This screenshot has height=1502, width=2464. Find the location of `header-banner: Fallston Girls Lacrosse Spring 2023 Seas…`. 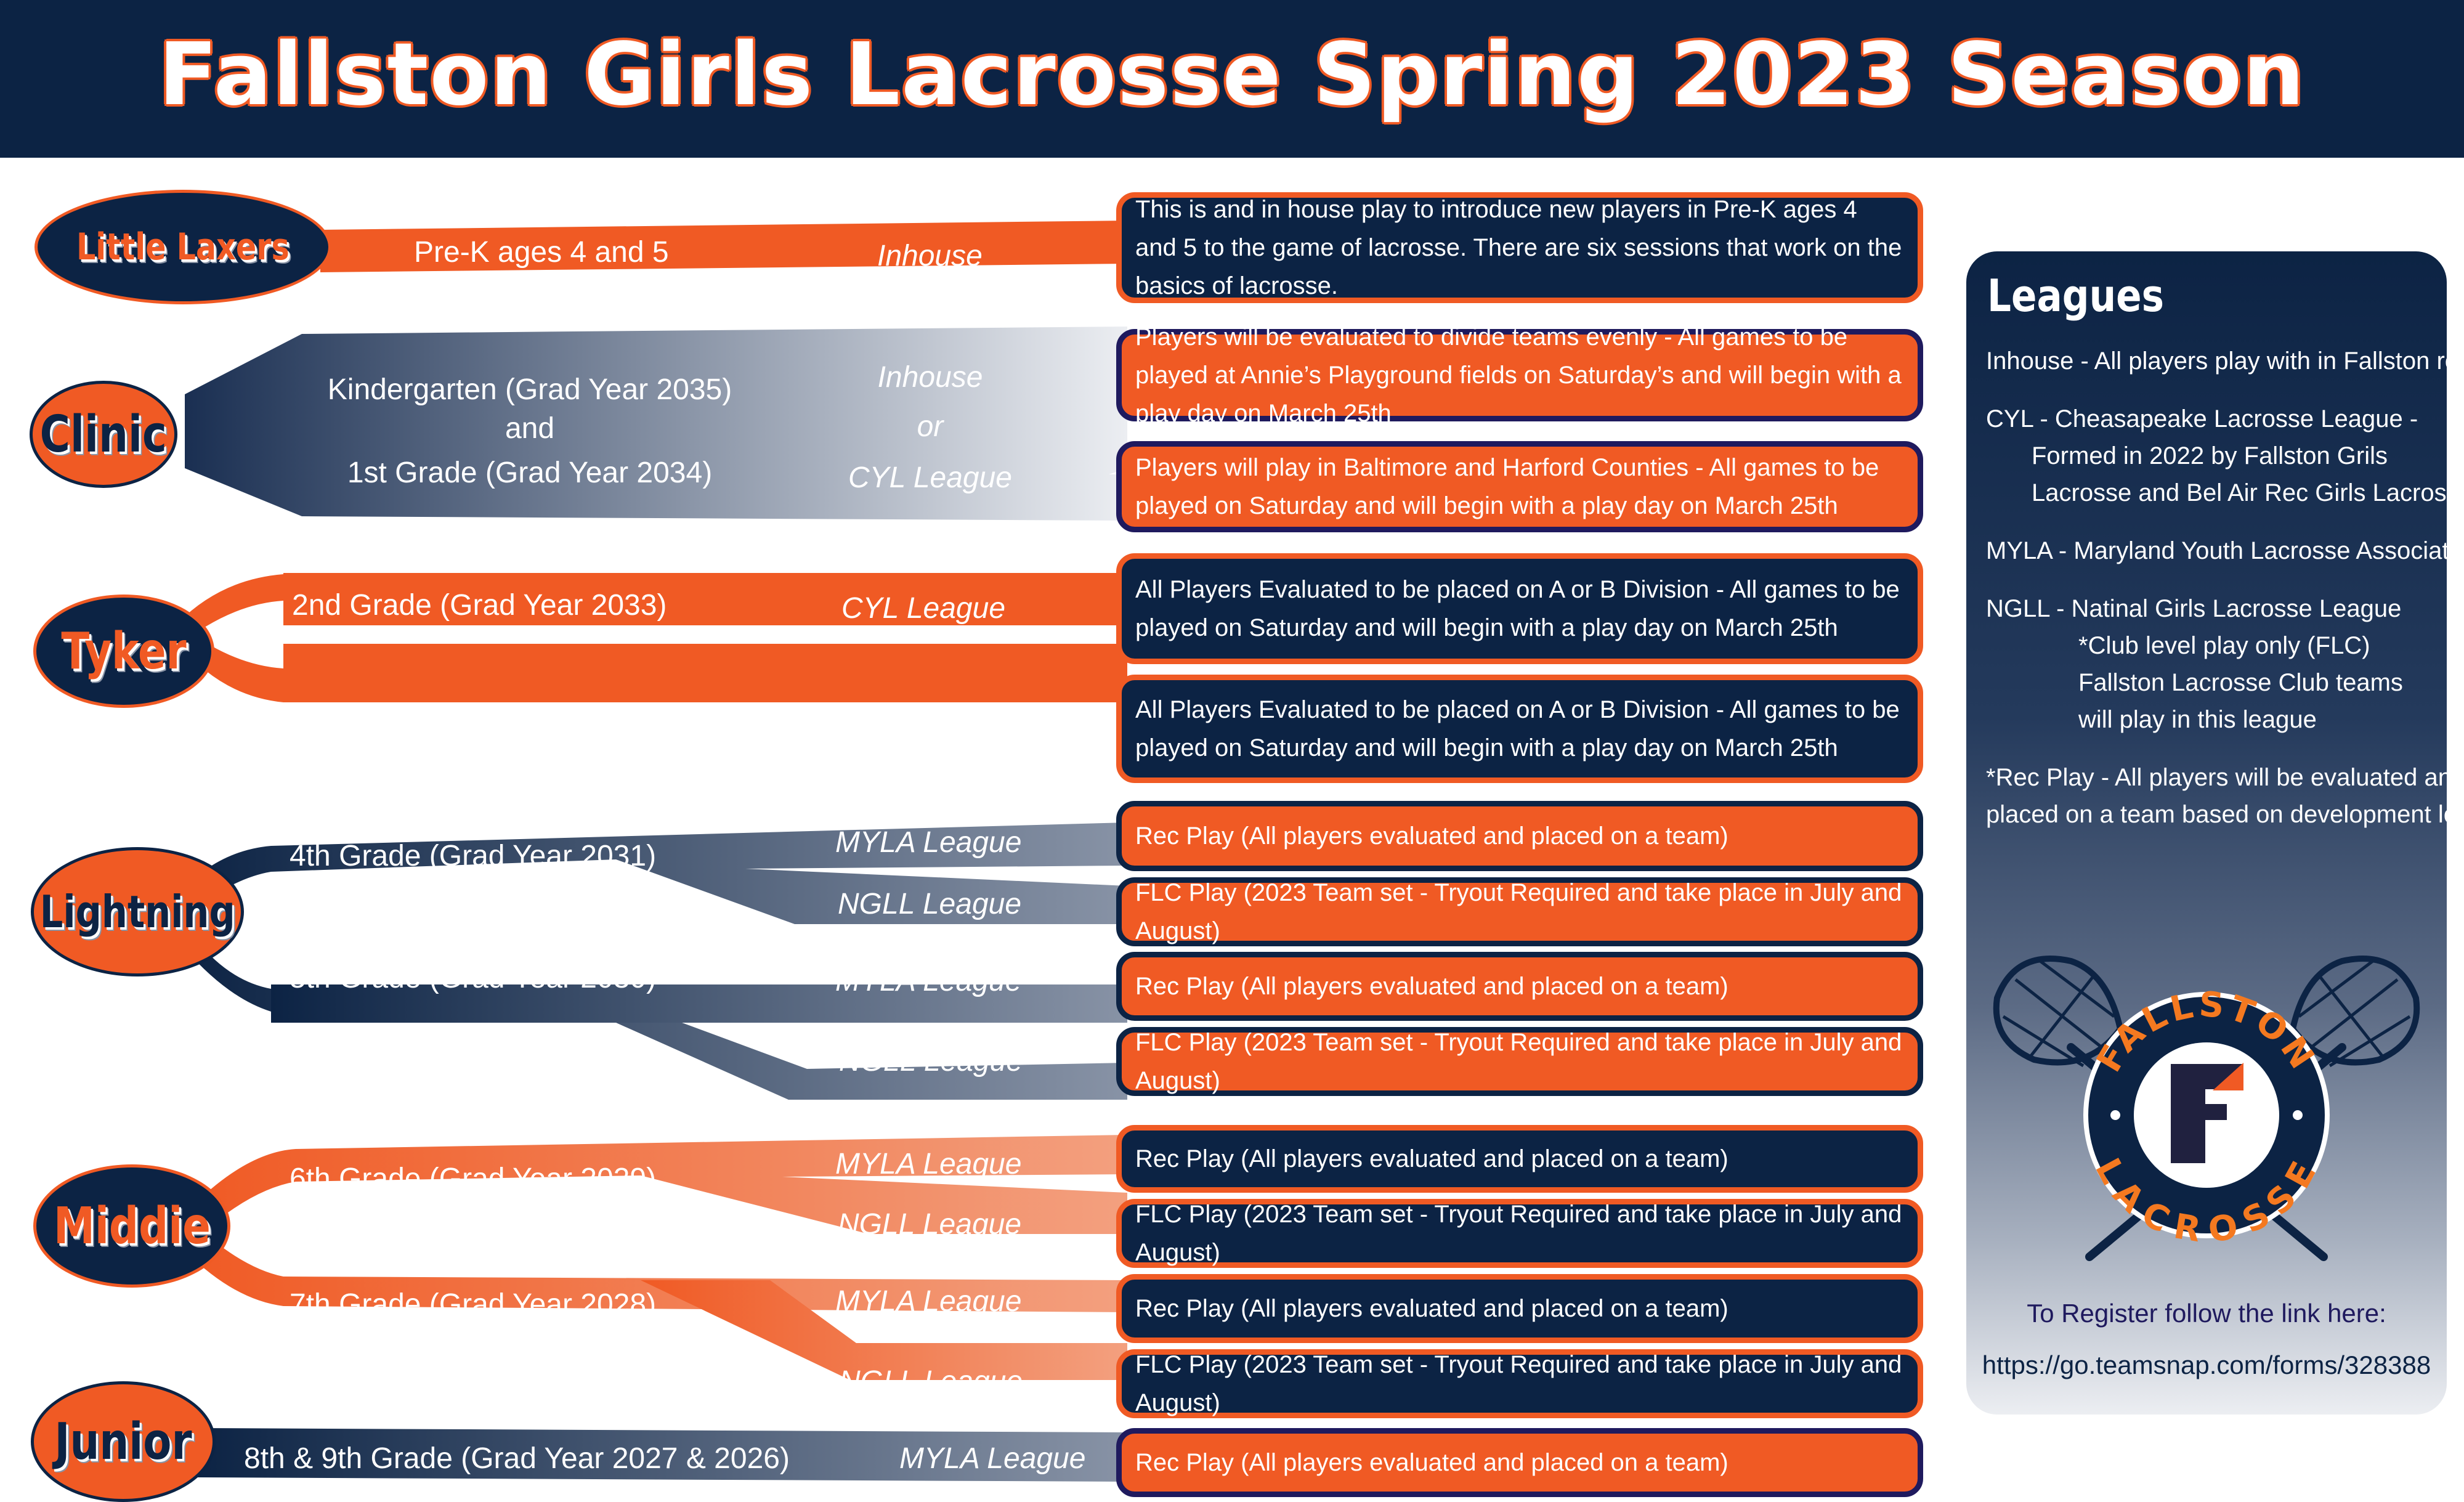

header-banner: Fallston Girls Lacrosse Spring 2023 Seas… is located at coordinates (1232, 79).